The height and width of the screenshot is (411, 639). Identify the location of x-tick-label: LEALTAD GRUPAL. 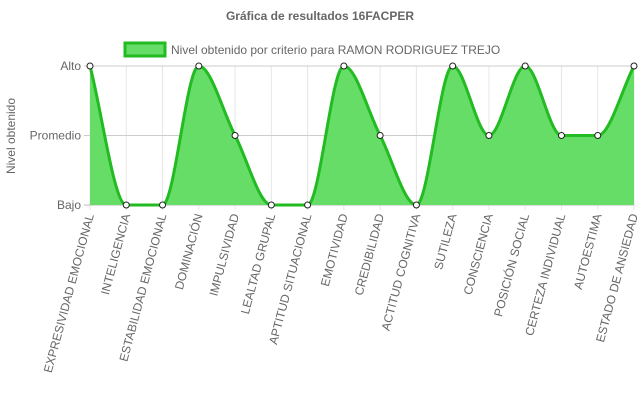
(258, 264).